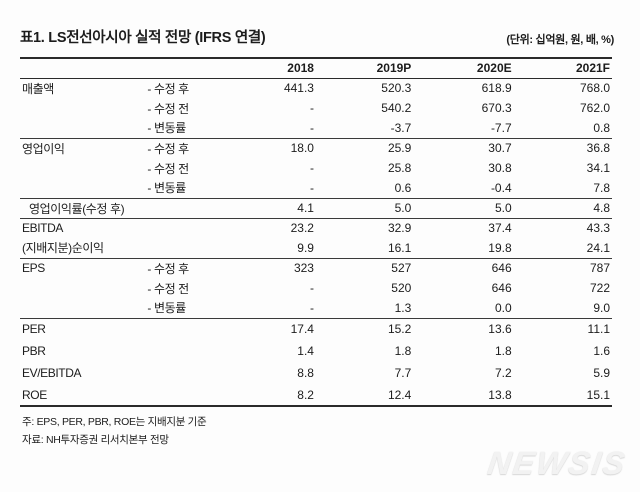  I want to click on cell-value: 37.4, so click(463, 227).